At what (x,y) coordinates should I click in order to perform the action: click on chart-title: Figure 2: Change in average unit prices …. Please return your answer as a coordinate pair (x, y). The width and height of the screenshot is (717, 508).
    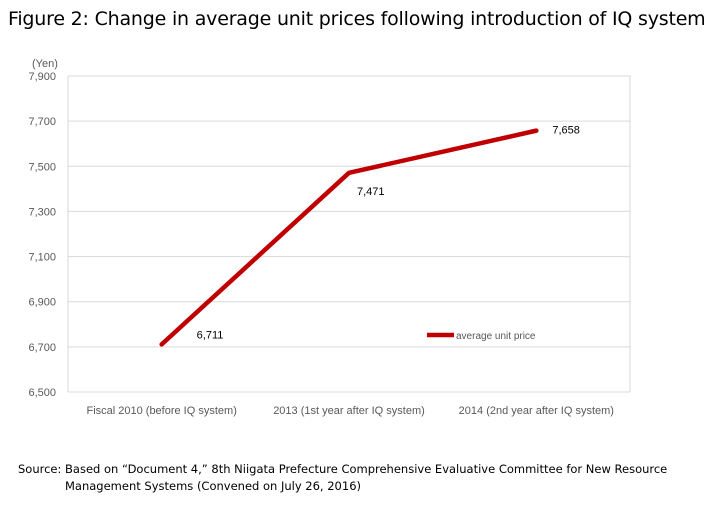
    Looking at the image, I should click on (357, 19).